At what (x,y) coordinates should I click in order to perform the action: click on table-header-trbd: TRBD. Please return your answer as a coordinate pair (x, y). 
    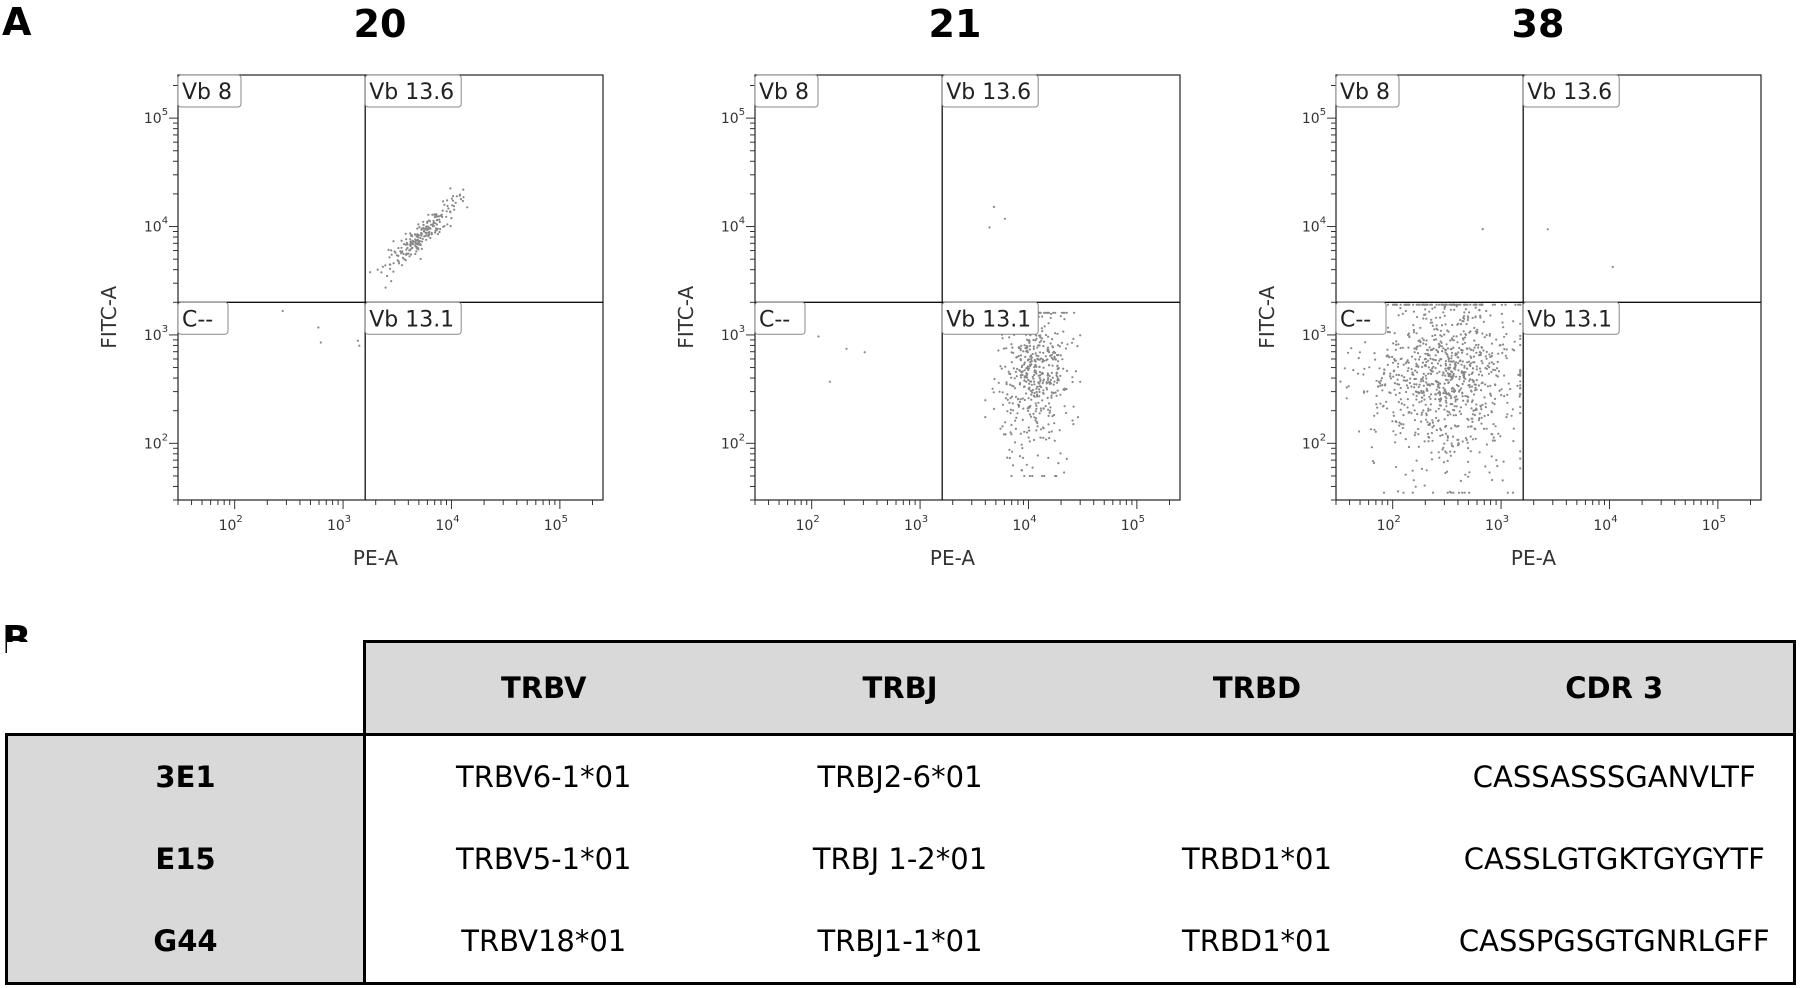
    Looking at the image, I should click on (1257, 688).